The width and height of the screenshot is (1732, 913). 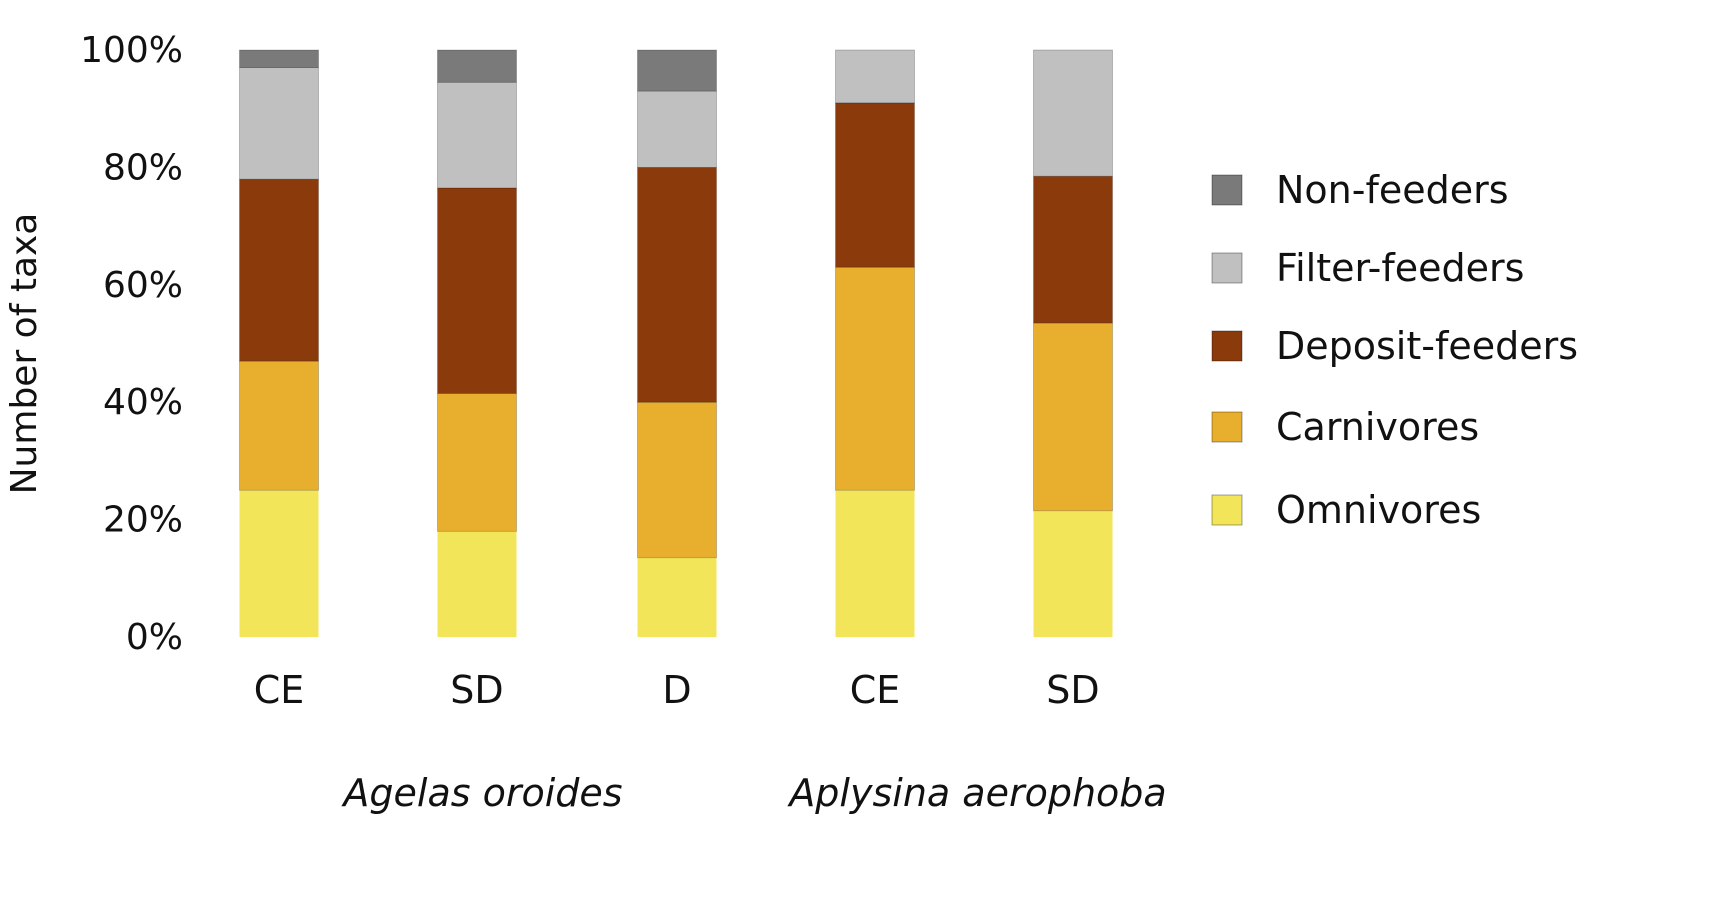 What do you see at coordinates (143, 167) in the screenshot?
I see `y-tick-label: 80%` at bounding box center [143, 167].